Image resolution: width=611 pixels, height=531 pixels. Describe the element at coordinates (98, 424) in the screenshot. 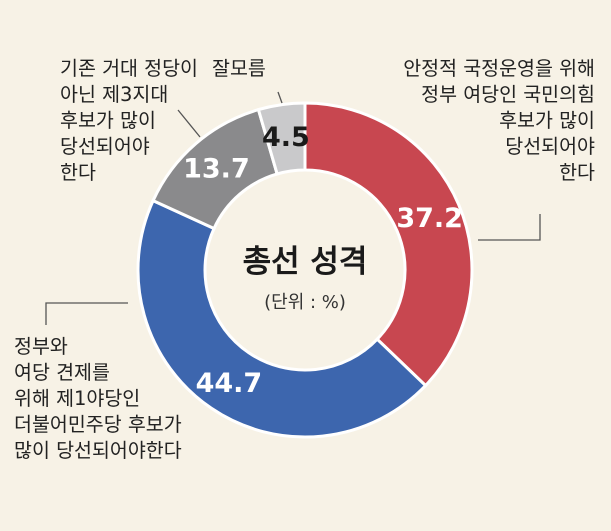

I see `annotation-line: 더불어민주당 후보가` at that location.